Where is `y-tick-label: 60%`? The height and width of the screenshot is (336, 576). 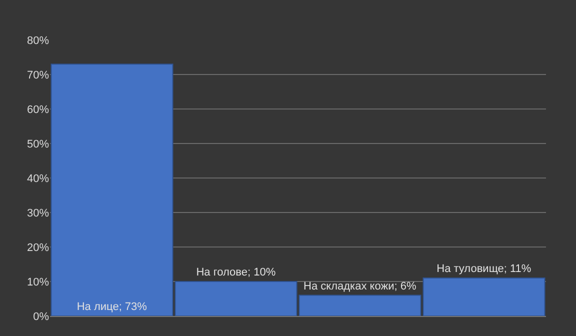 y-tick-label: 60% is located at coordinates (38, 110).